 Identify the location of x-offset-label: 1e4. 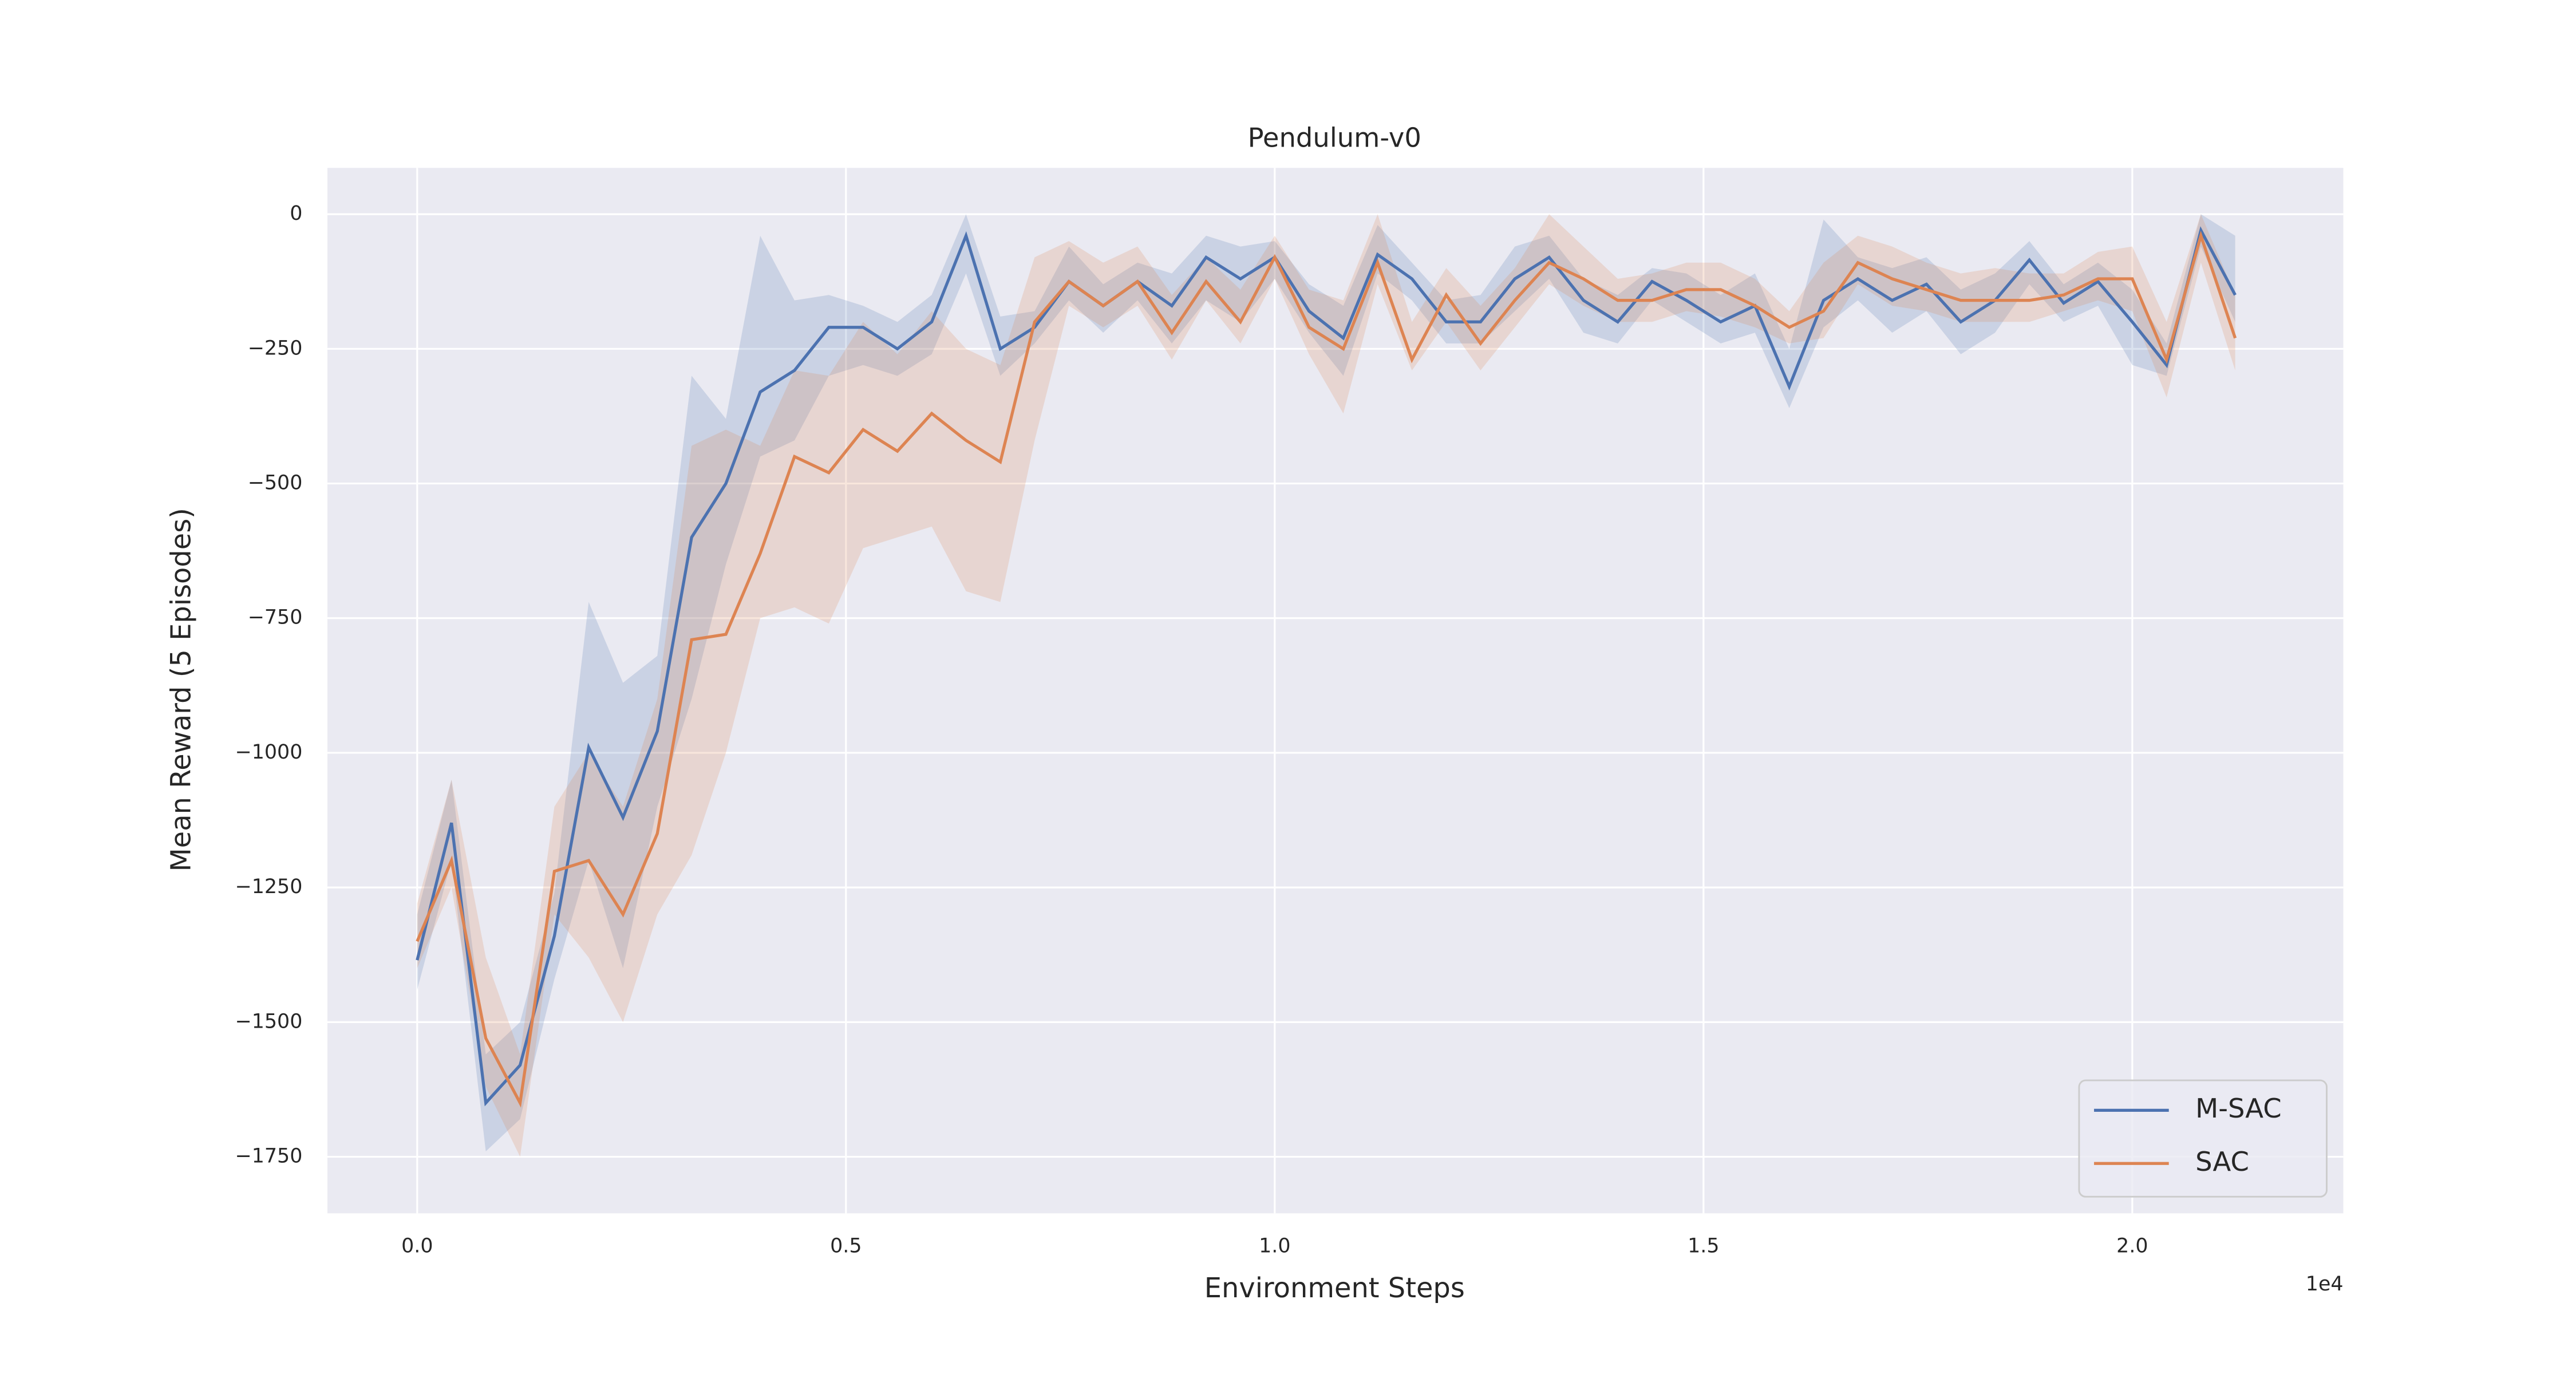
(2325, 1284).